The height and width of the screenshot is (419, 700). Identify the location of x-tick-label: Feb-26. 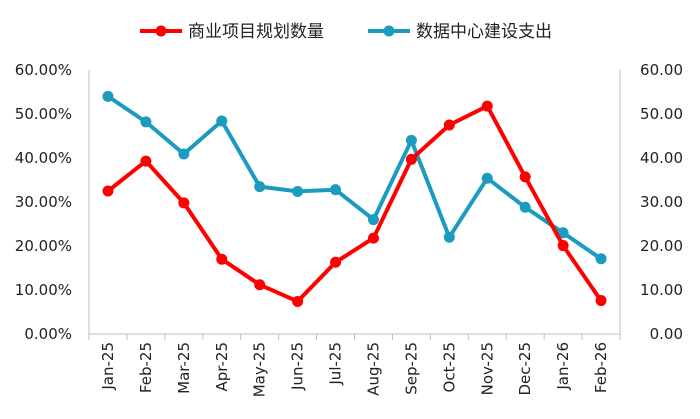
(601, 367).